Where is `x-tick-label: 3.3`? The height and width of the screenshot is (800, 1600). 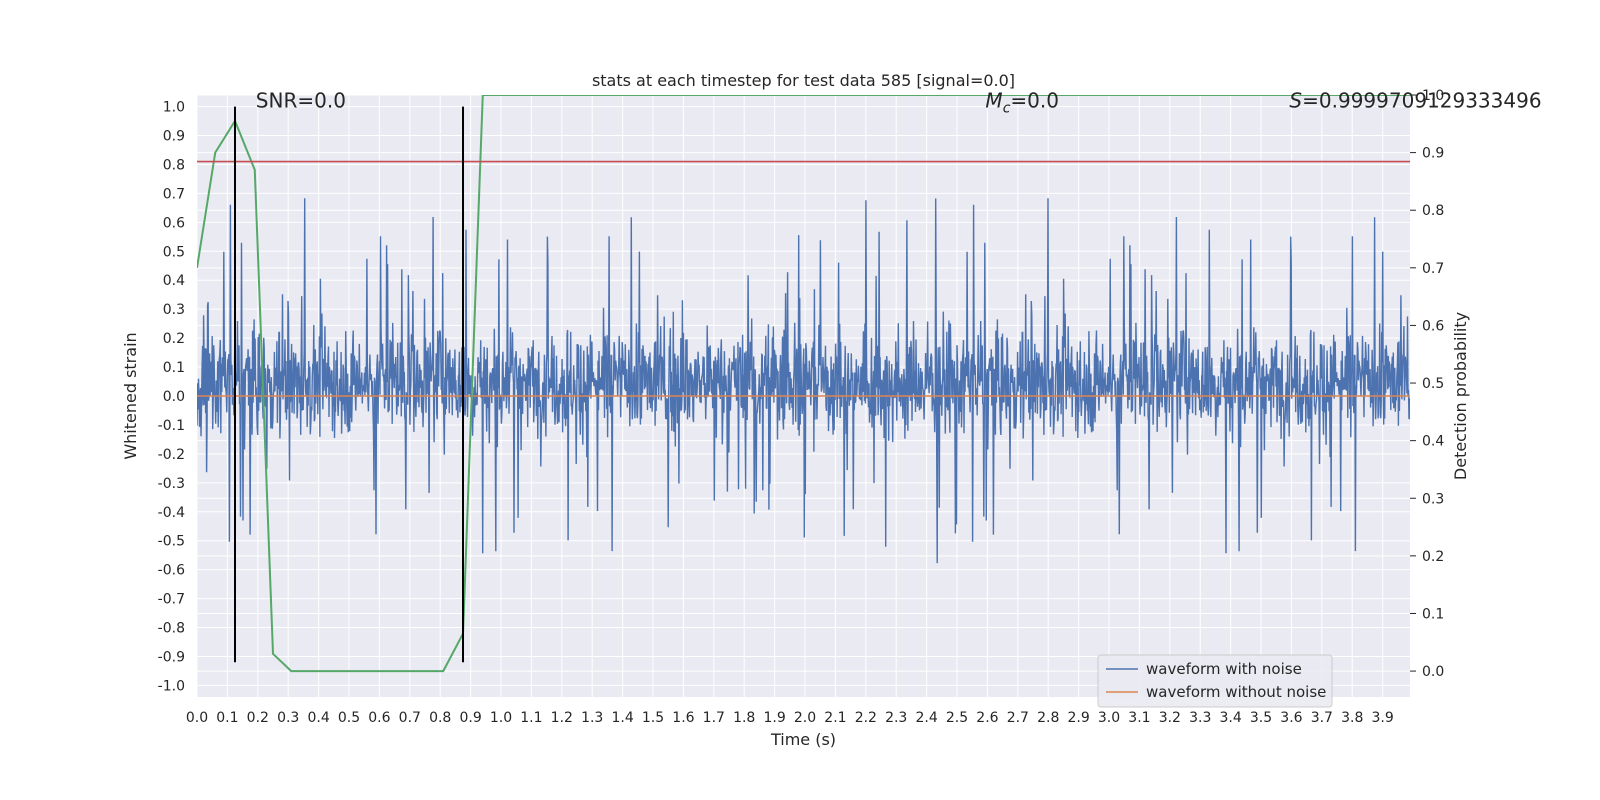 x-tick-label: 3.3 is located at coordinates (1200, 718).